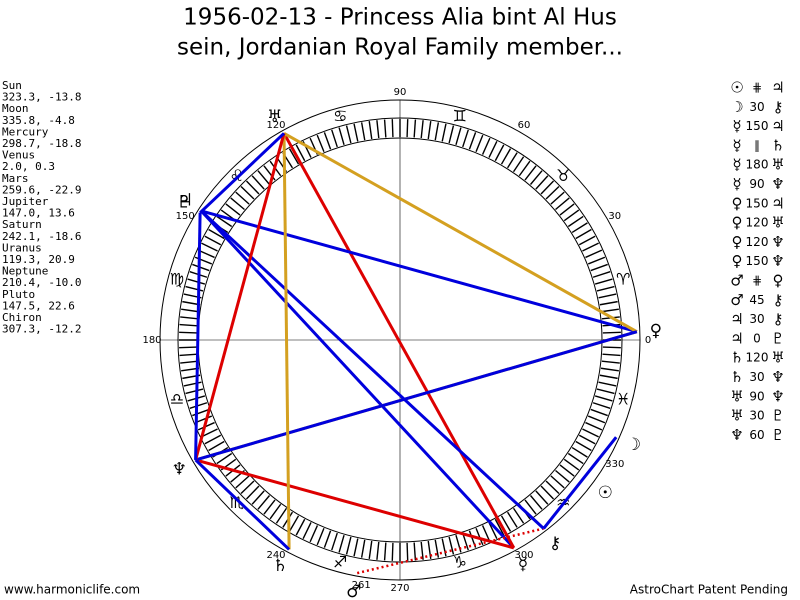 The width and height of the screenshot is (800, 600). What do you see at coordinates (72, 590) in the screenshot?
I see `footer-left: www.harmoniclife.com` at bounding box center [72, 590].